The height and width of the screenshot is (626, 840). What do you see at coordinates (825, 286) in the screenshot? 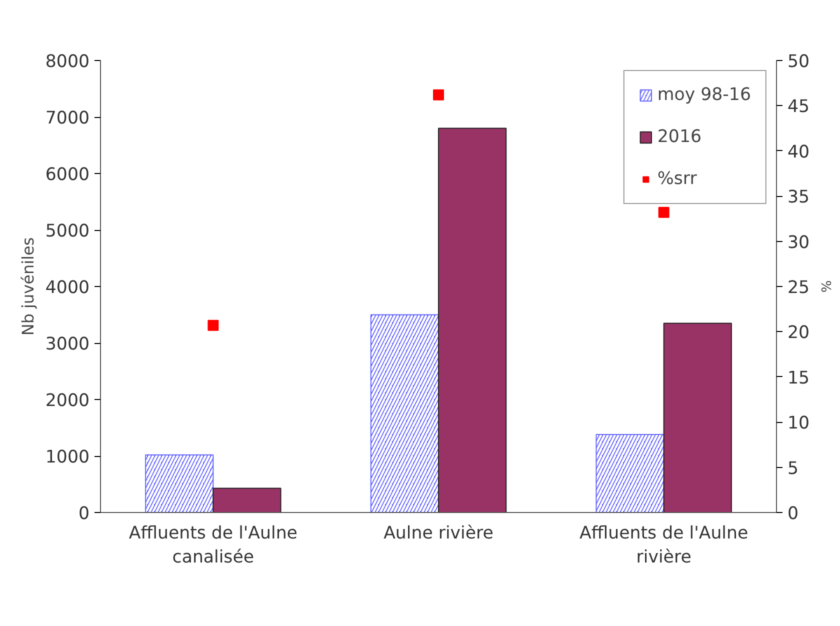
I see `y2-axis-title: %` at bounding box center [825, 286].